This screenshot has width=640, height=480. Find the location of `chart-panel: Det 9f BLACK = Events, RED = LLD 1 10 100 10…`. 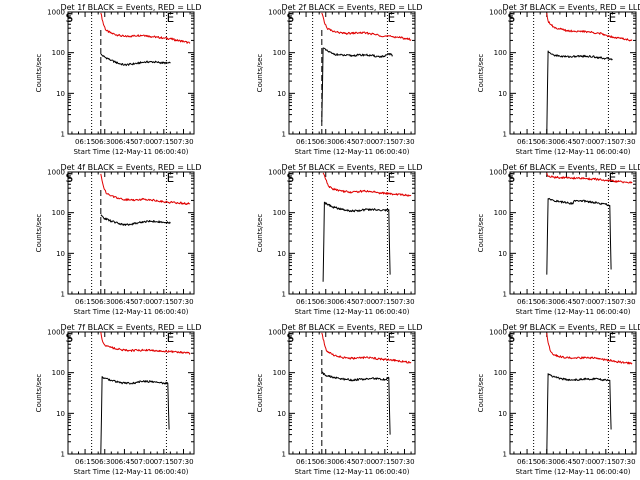

chart-panel: Det 9f BLACK = Events, RED = LLD 1 10 100 10… is located at coordinates (558, 399).